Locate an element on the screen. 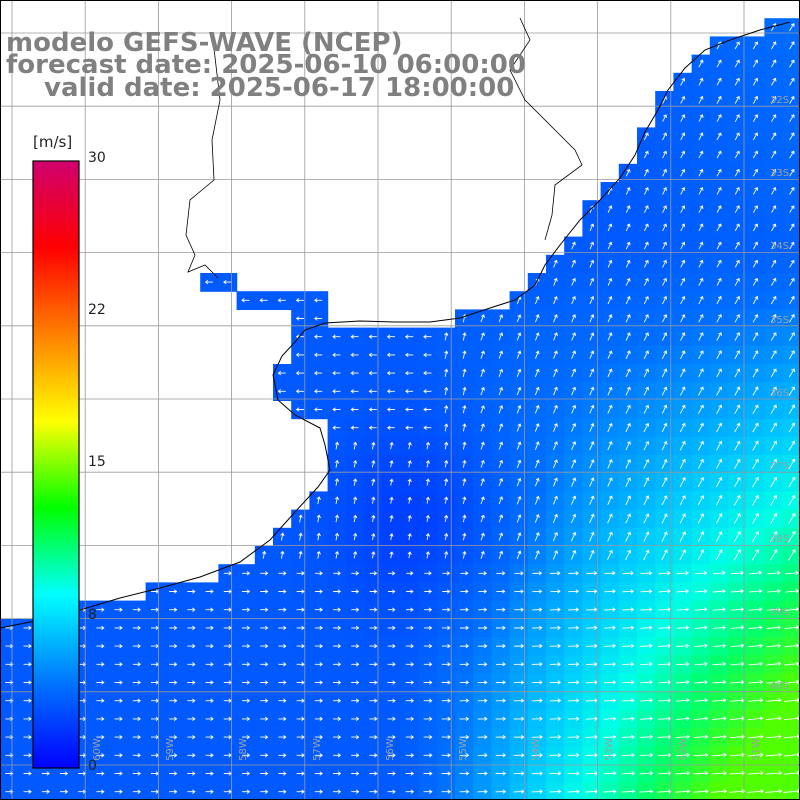 This screenshot has width=800, height=800. latitude-label: 35S is located at coordinates (780, 320).